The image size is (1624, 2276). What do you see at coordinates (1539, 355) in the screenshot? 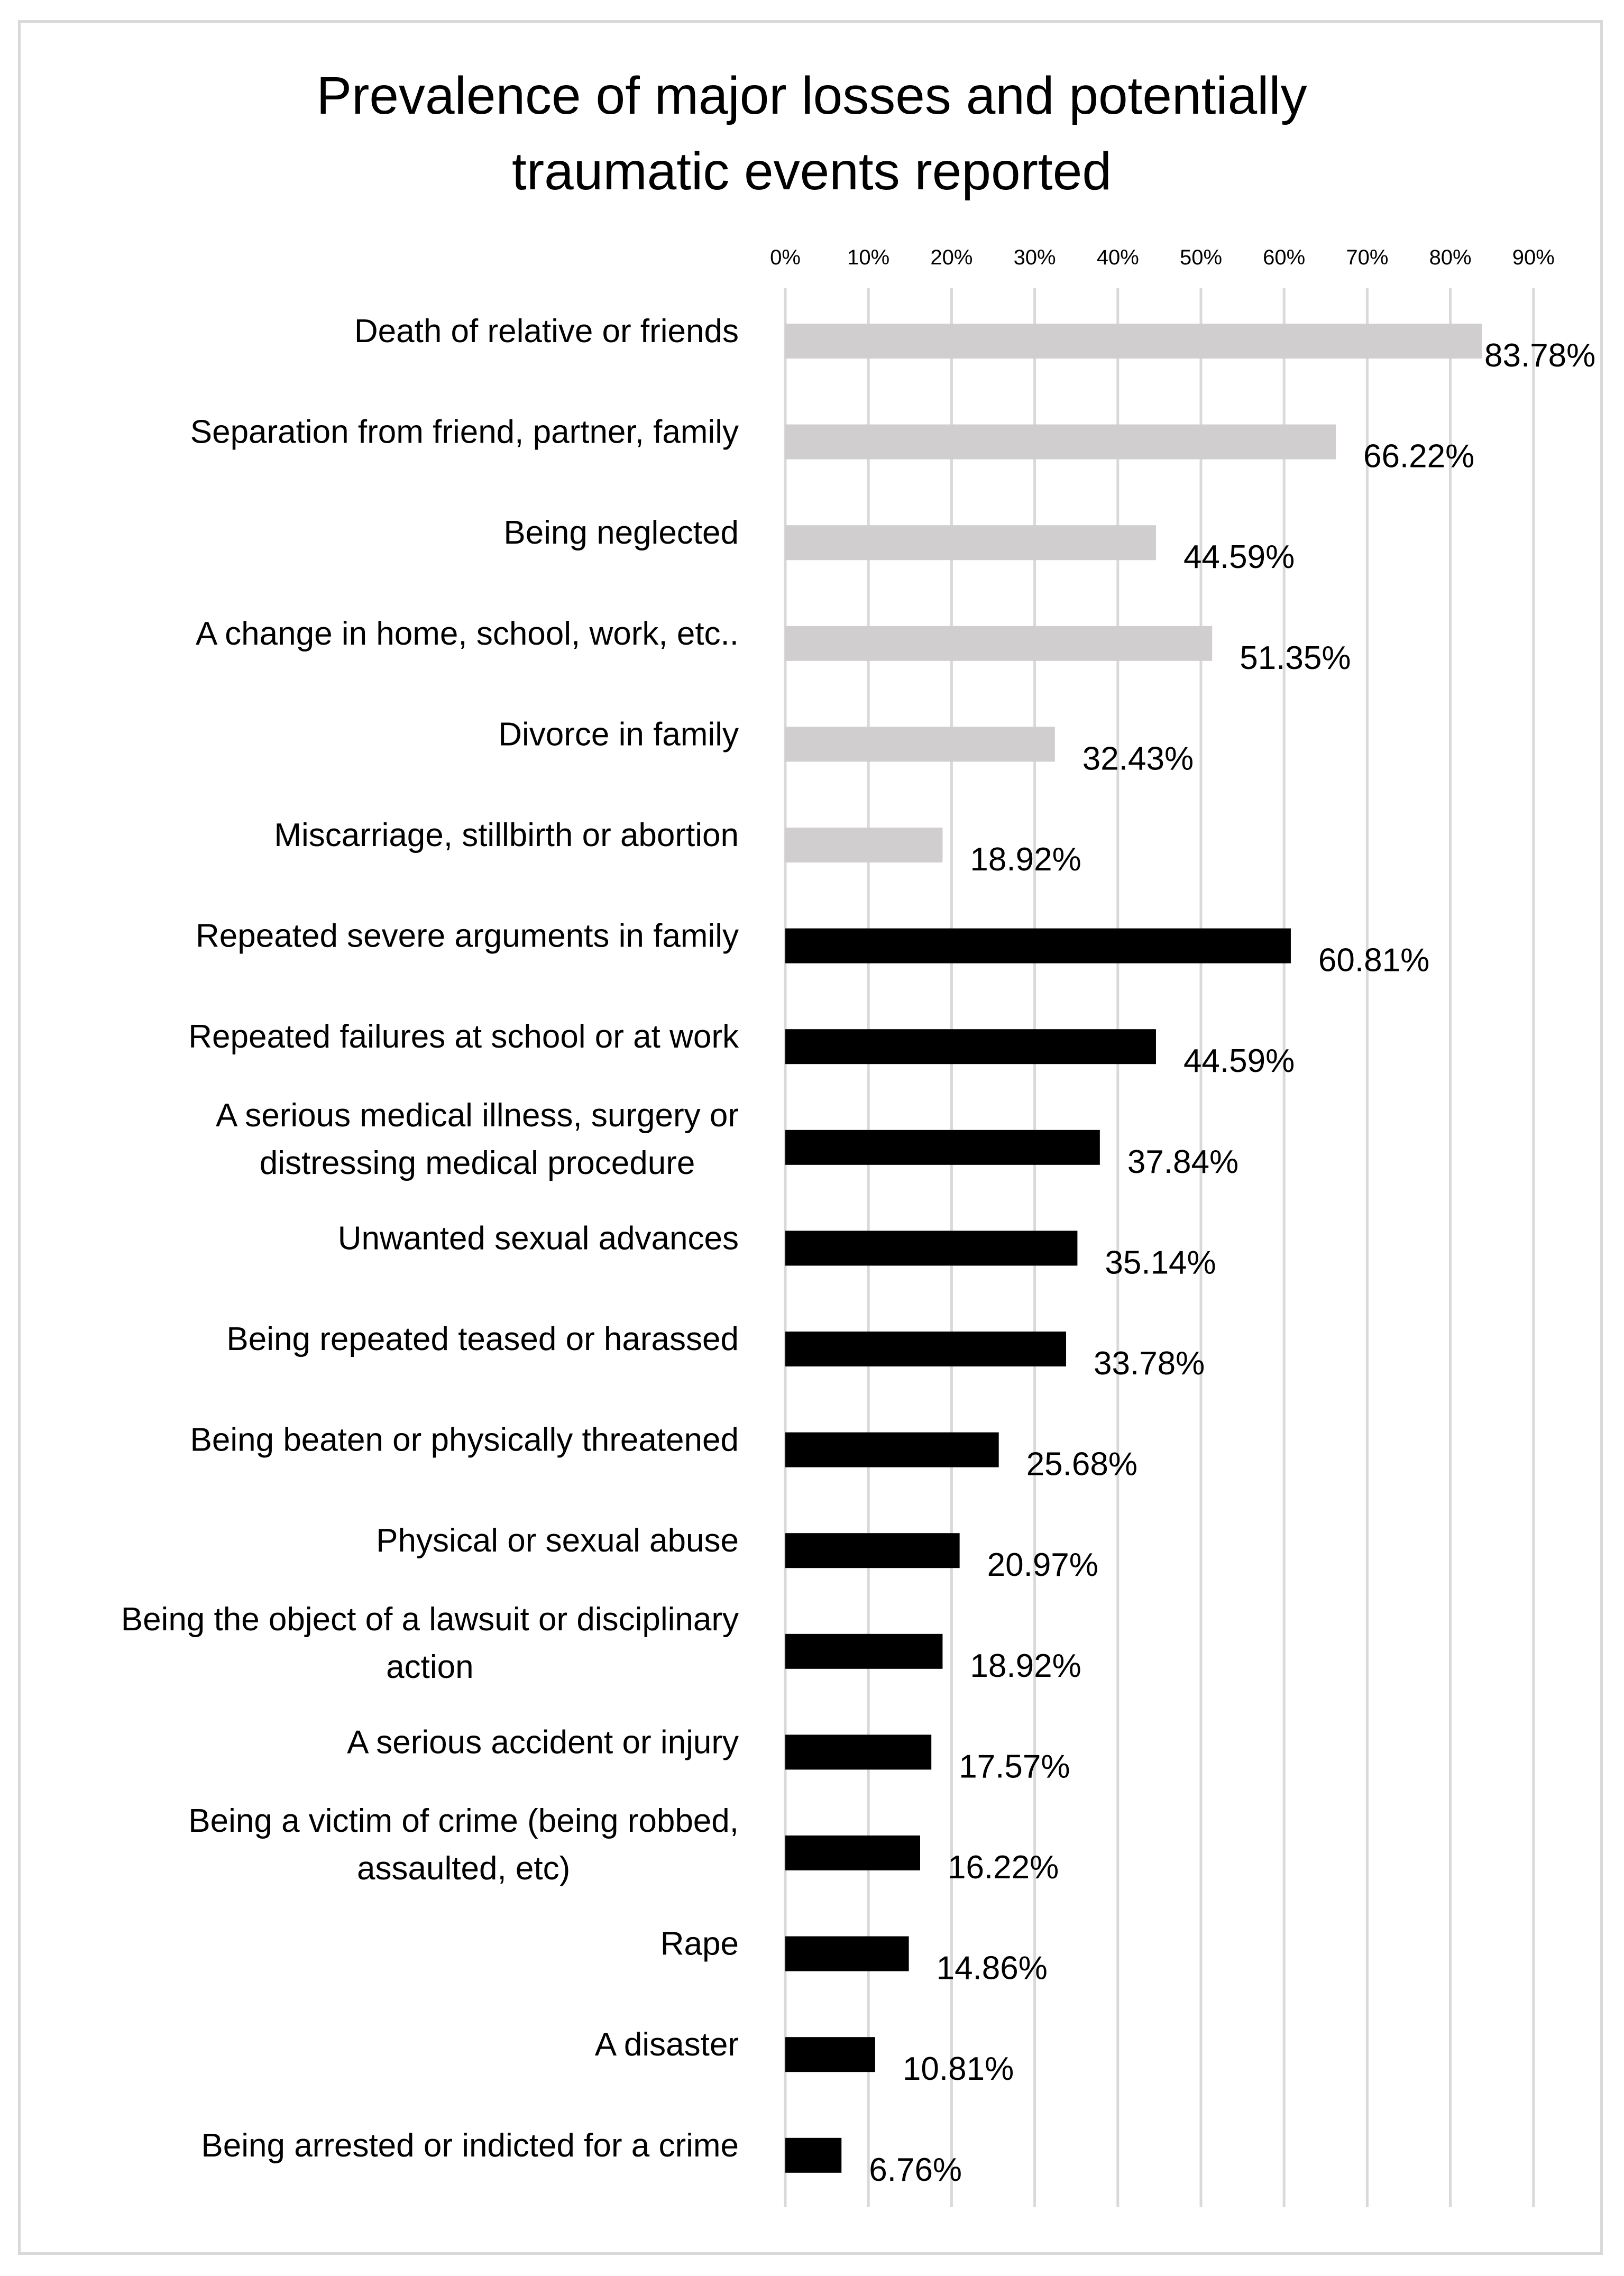
I see `data-label: 83.78%` at bounding box center [1539, 355].